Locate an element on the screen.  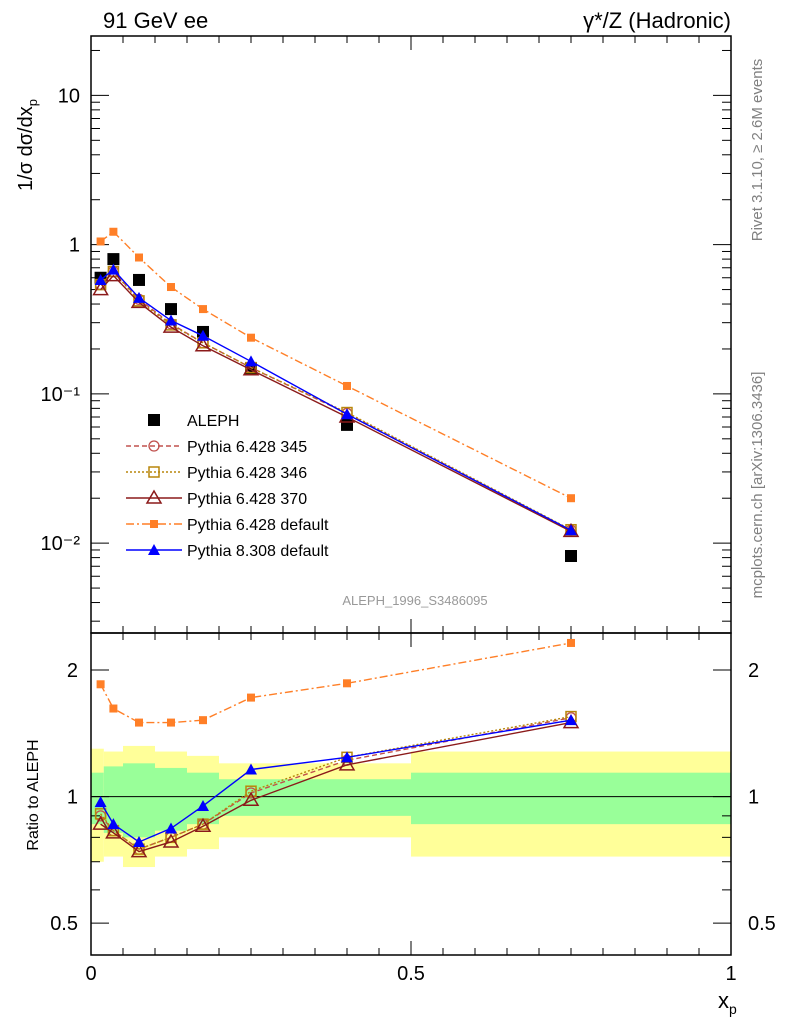
legend-marker-p345 is located at coordinates (154, 446).